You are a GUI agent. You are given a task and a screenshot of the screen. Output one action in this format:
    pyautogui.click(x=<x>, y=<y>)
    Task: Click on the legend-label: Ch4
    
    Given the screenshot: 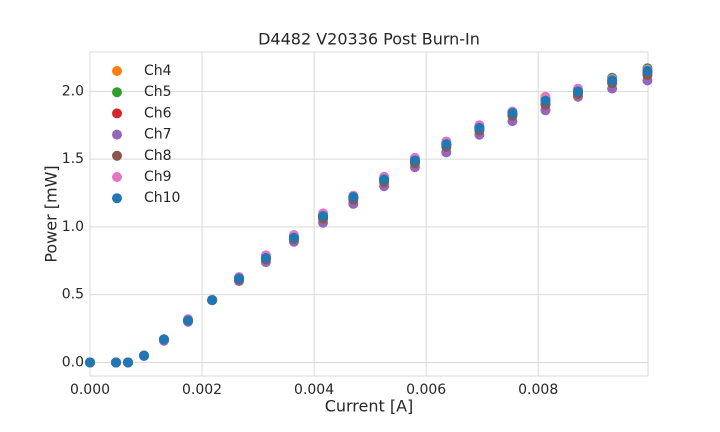 What is the action you would take?
    pyautogui.click(x=158, y=71)
    